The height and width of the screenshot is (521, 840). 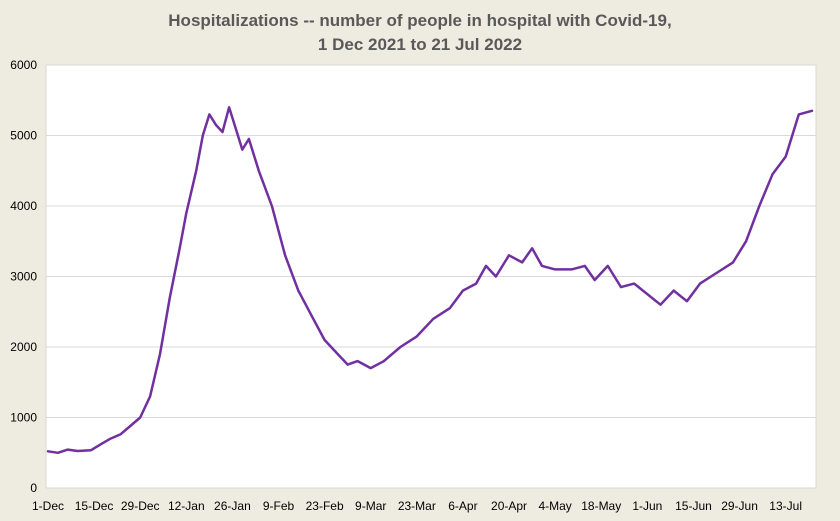 I want to click on x-tick-label: 15-Dec, so click(x=94, y=506).